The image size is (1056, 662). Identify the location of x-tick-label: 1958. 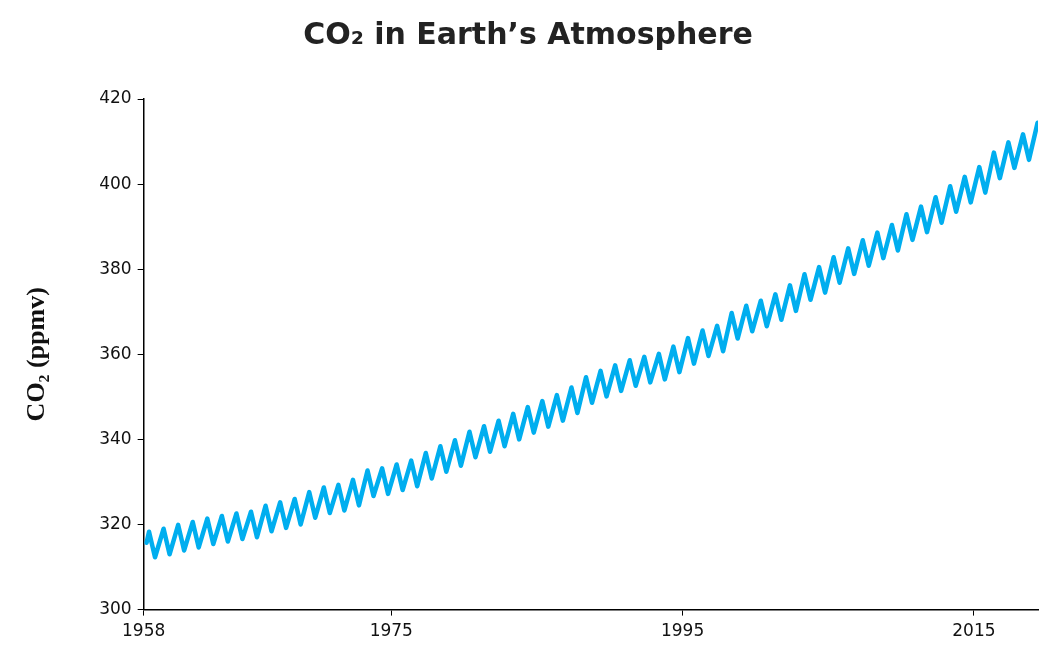
(144, 630).